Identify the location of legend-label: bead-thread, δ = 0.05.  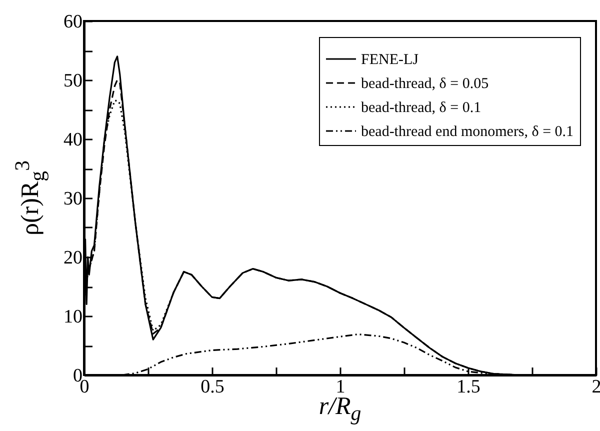
(425, 84).